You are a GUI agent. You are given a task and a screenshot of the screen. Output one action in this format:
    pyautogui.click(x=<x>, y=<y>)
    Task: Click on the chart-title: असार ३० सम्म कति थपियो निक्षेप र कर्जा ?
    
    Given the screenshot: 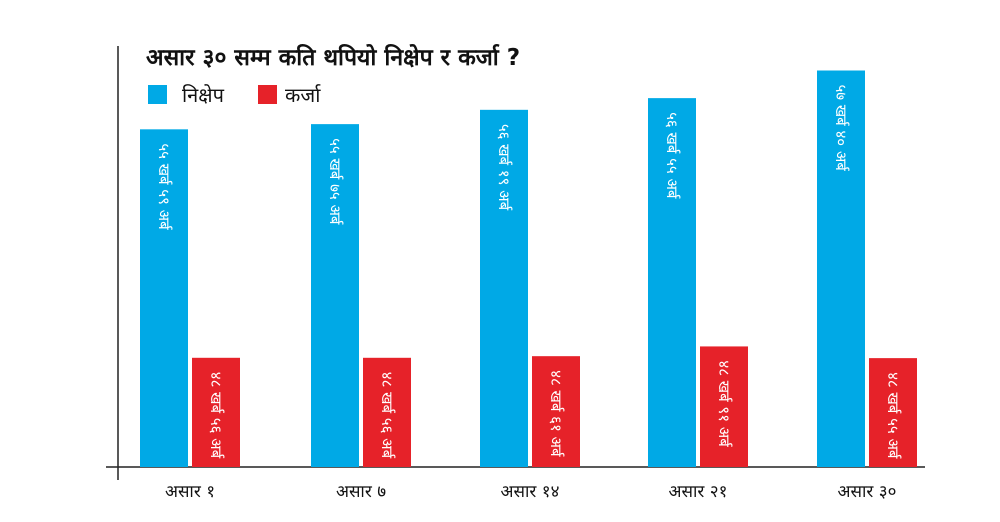 What is the action you would take?
    pyautogui.click(x=333, y=57)
    